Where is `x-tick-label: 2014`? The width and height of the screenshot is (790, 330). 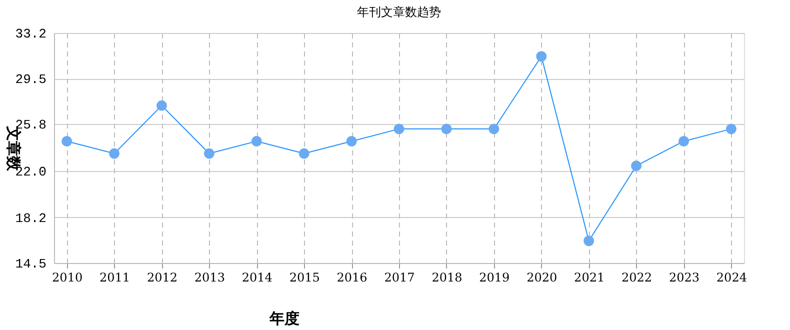
x-tick-label: 2014 is located at coordinates (257, 277).